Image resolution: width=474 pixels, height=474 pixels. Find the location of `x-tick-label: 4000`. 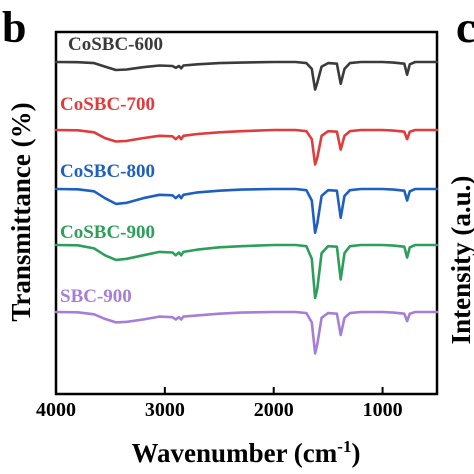

x-tick-label: 4000 is located at coordinates (56, 410).